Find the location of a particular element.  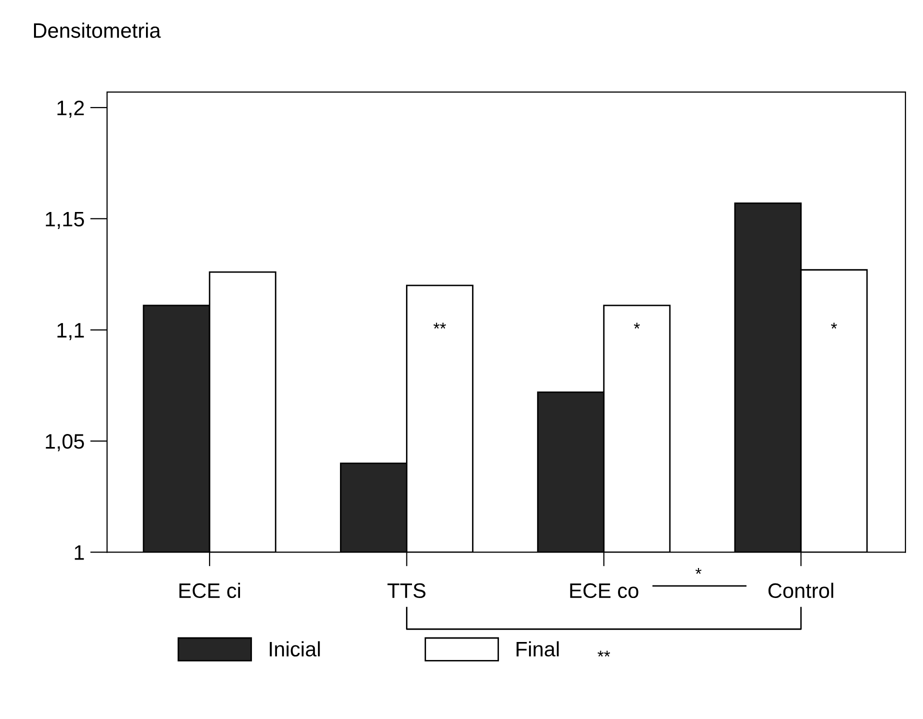

x-tick-label: Control is located at coordinates (801, 590).